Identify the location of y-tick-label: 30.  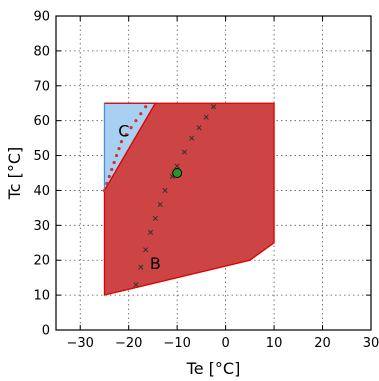
(41, 226).